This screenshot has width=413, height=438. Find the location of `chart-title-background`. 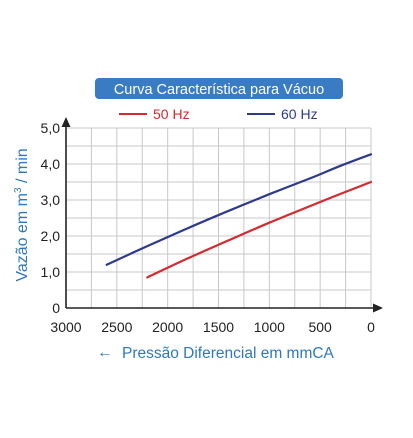

chart-title-background is located at coordinates (219, 88).